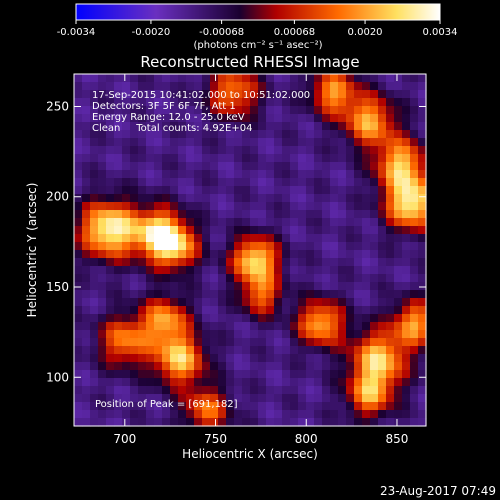 The width and height of the screenshot is (500, 500). I want to click on x-axis-label: Heliocentric X (arcsec), so click(250, 454).